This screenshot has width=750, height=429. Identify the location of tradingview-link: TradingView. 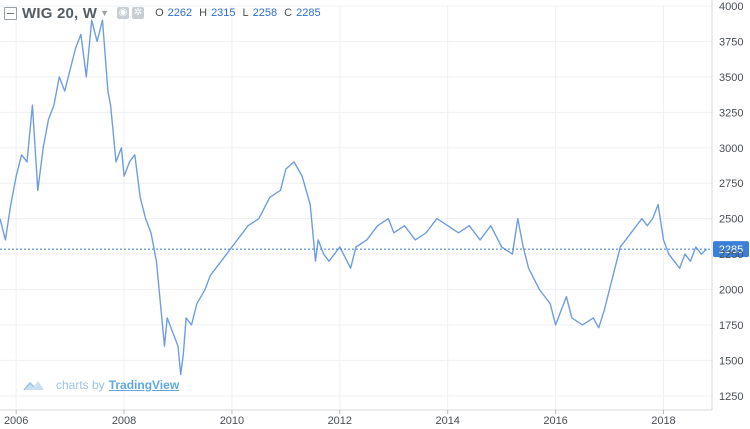
(144, 385).